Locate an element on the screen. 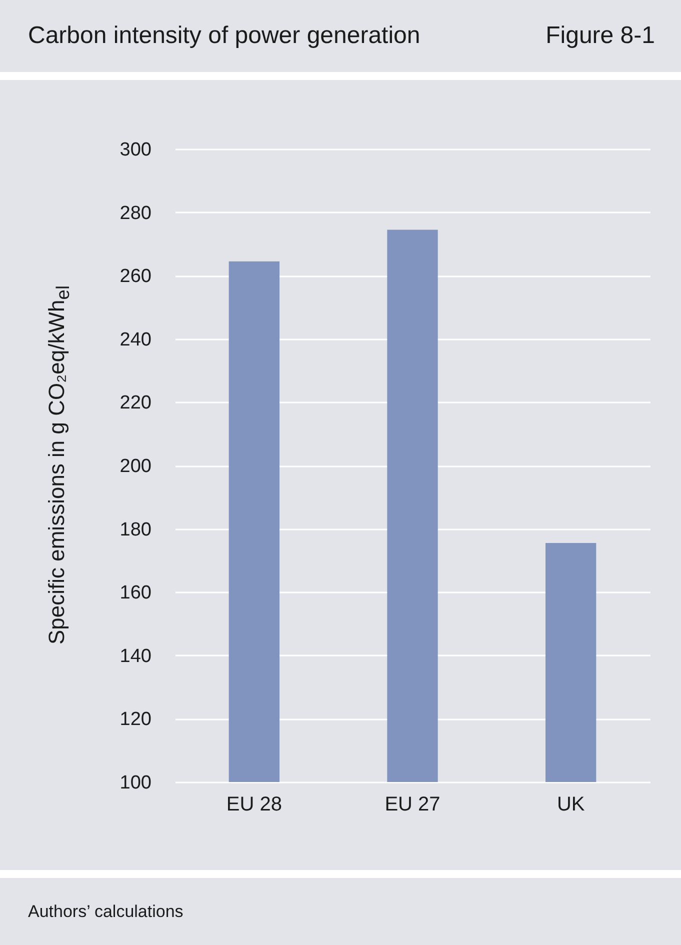 The height and width of the screenshot is (945, 681). y-tick-label: 240 is located at coordinates (136, 339).